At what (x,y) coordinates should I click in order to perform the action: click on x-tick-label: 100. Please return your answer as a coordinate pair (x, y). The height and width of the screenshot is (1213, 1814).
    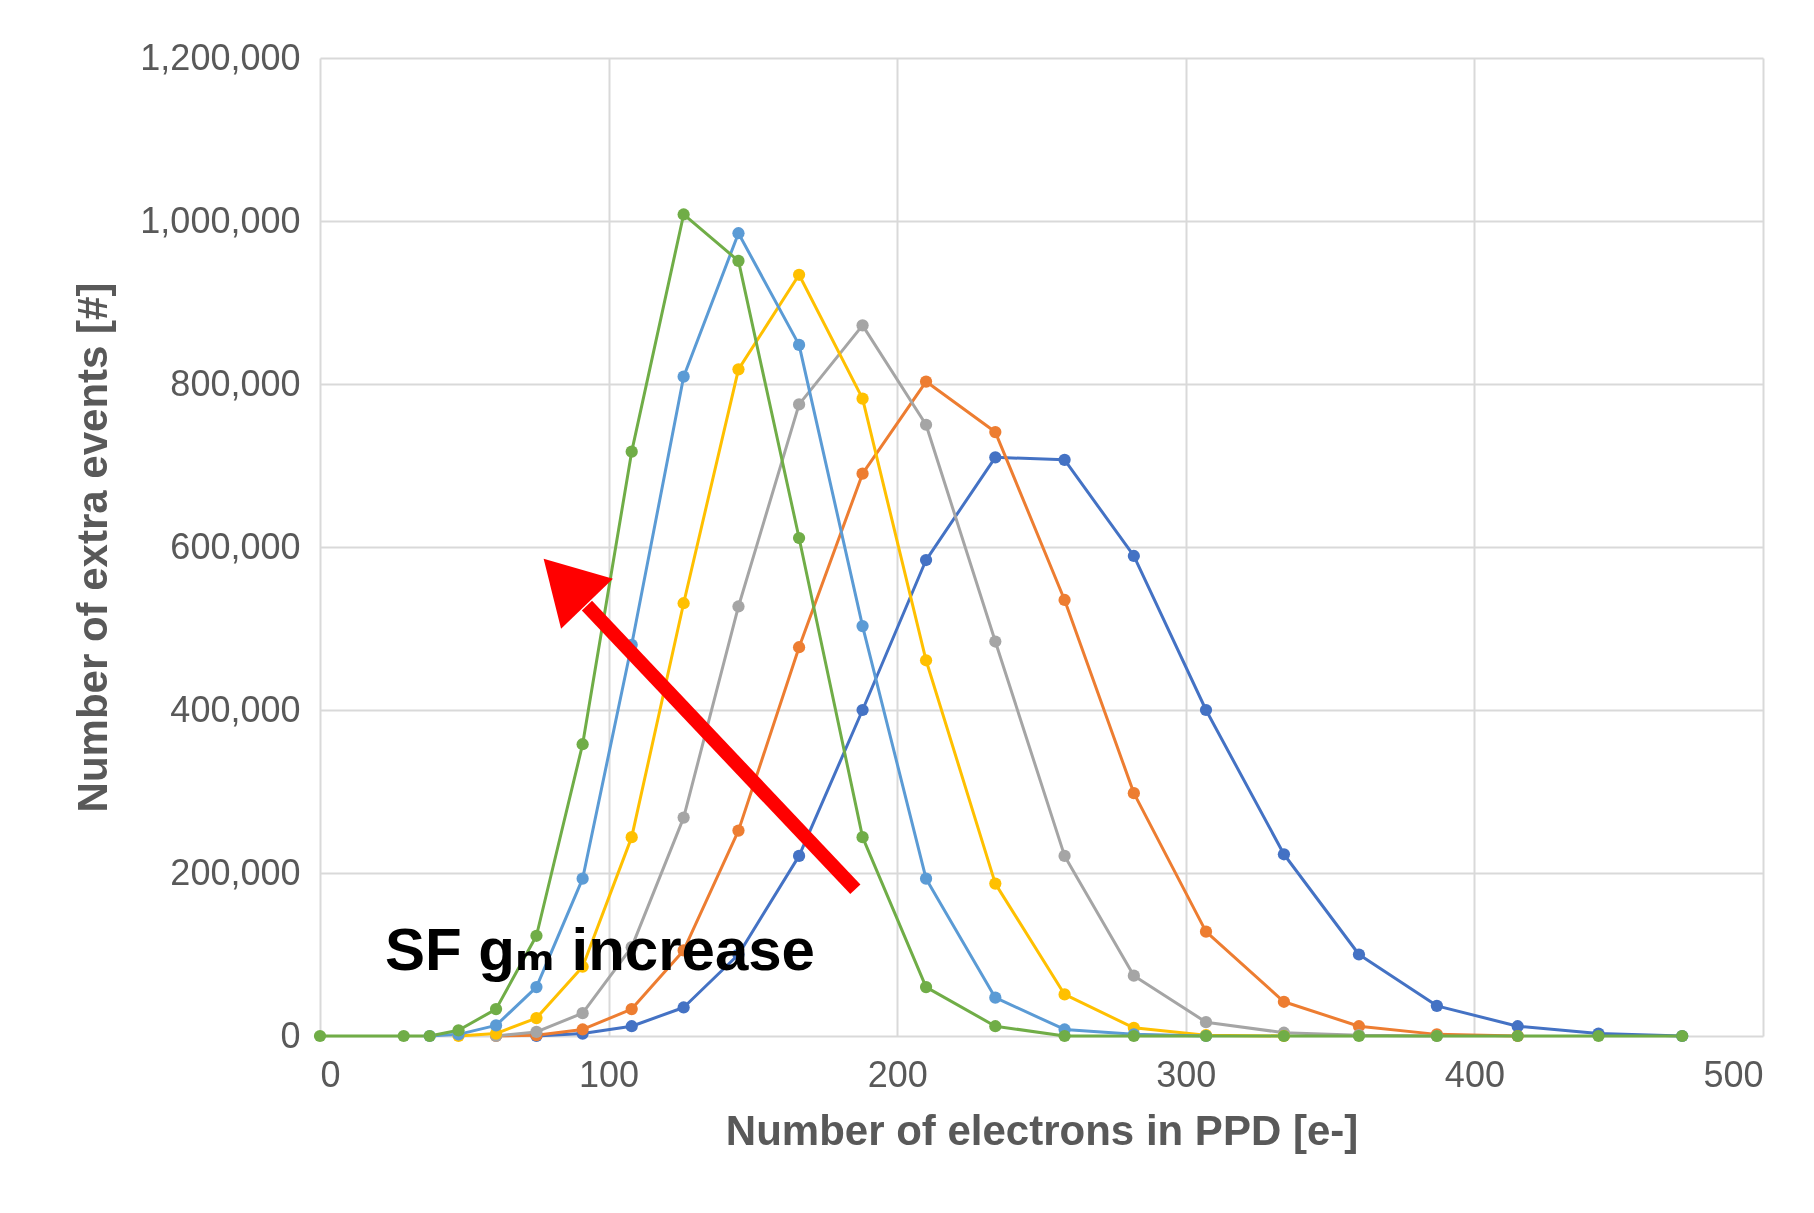
    Looking at the image, I should click on (609, 1074).